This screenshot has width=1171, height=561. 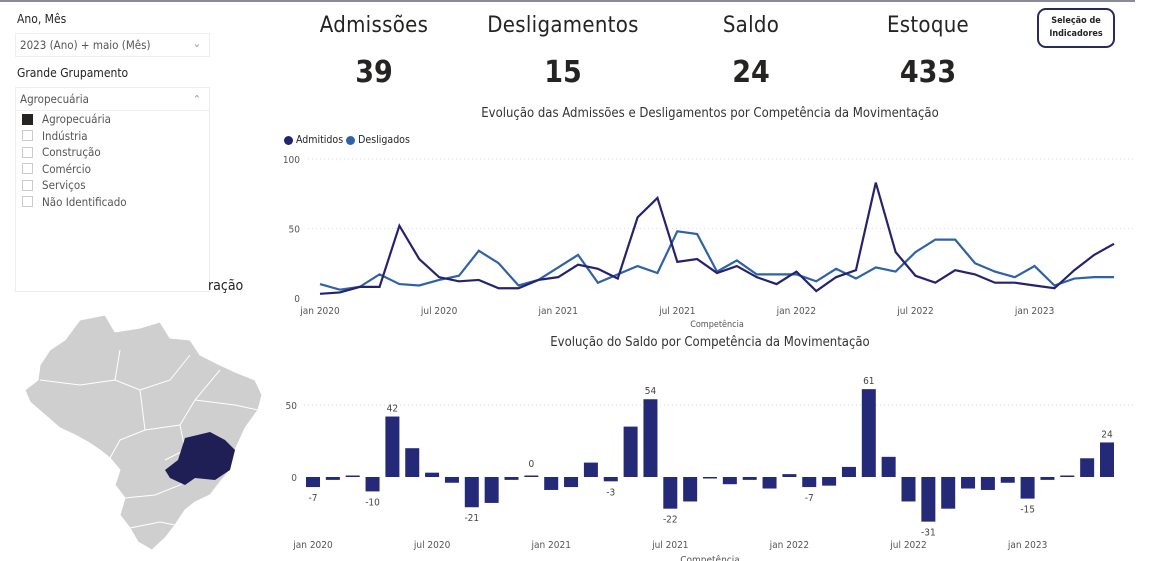 What do you see at coordinates (347, 140) in the screenshot?
I see `line-chart-legend: Admitidos Desligados` at bounding box center [347, 140].